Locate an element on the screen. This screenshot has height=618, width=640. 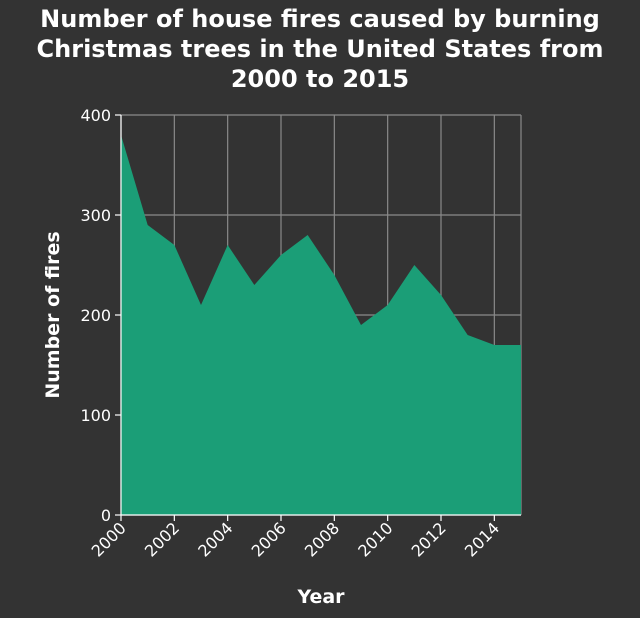
y-tick-label: 100 is located at coordinates (95, 415).